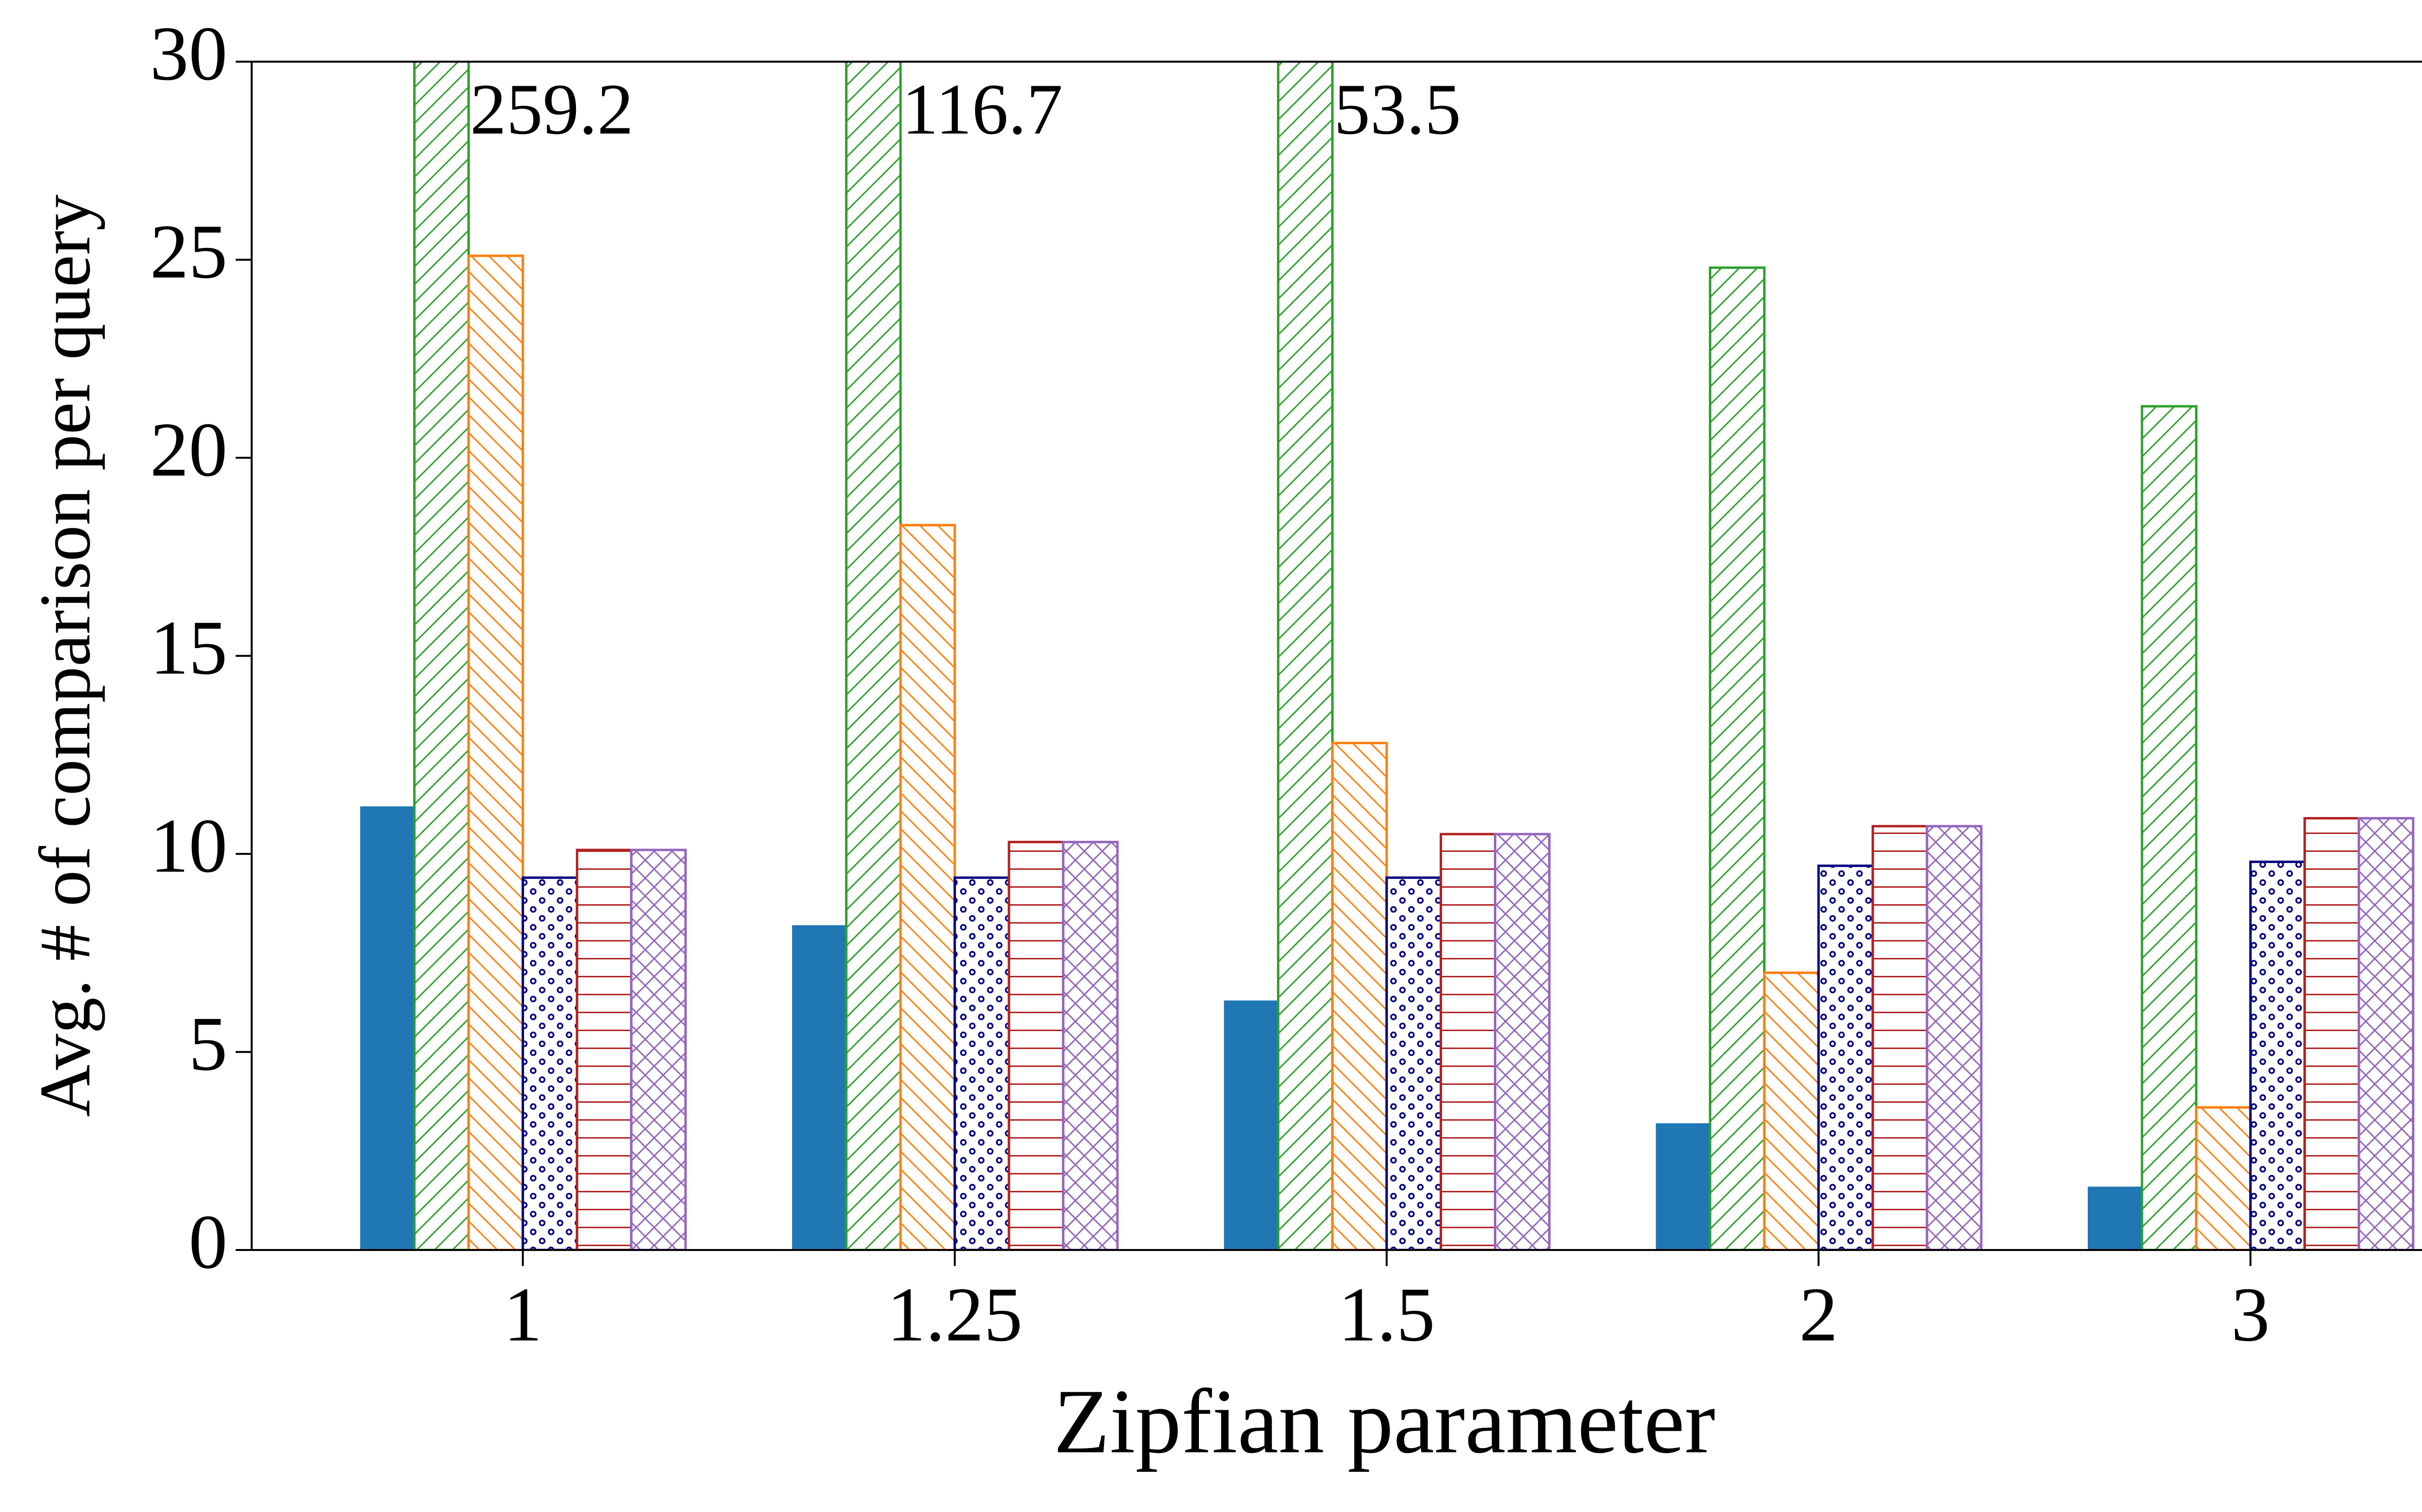  What do you see at coordinates (552, 109) in the screenshot?
I see `value-label: 259.2` at bounding box center [552, 109].